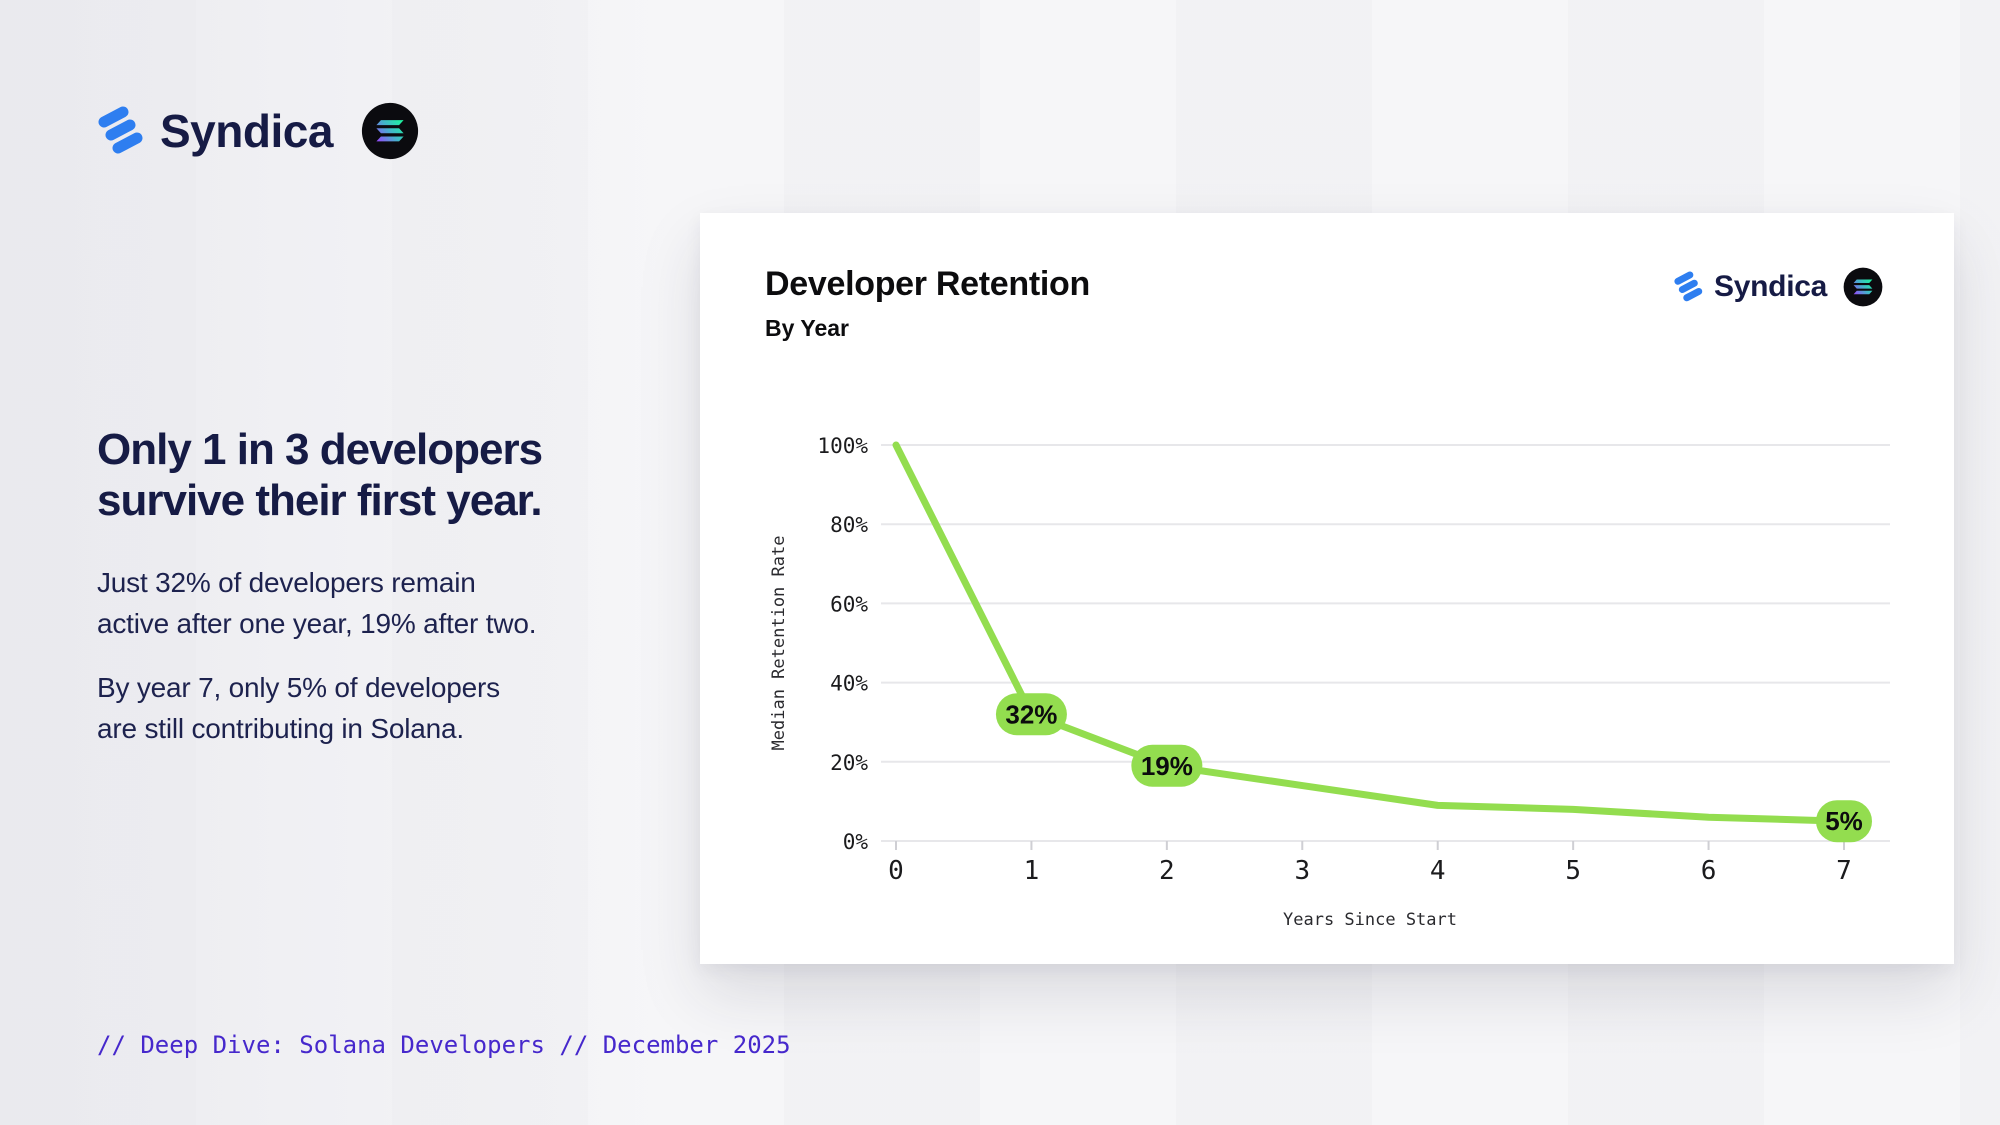  Describe the element at coordinates (1370, 920) in the screenshot. I see `x-axis-title: Years Since Start` at that location.